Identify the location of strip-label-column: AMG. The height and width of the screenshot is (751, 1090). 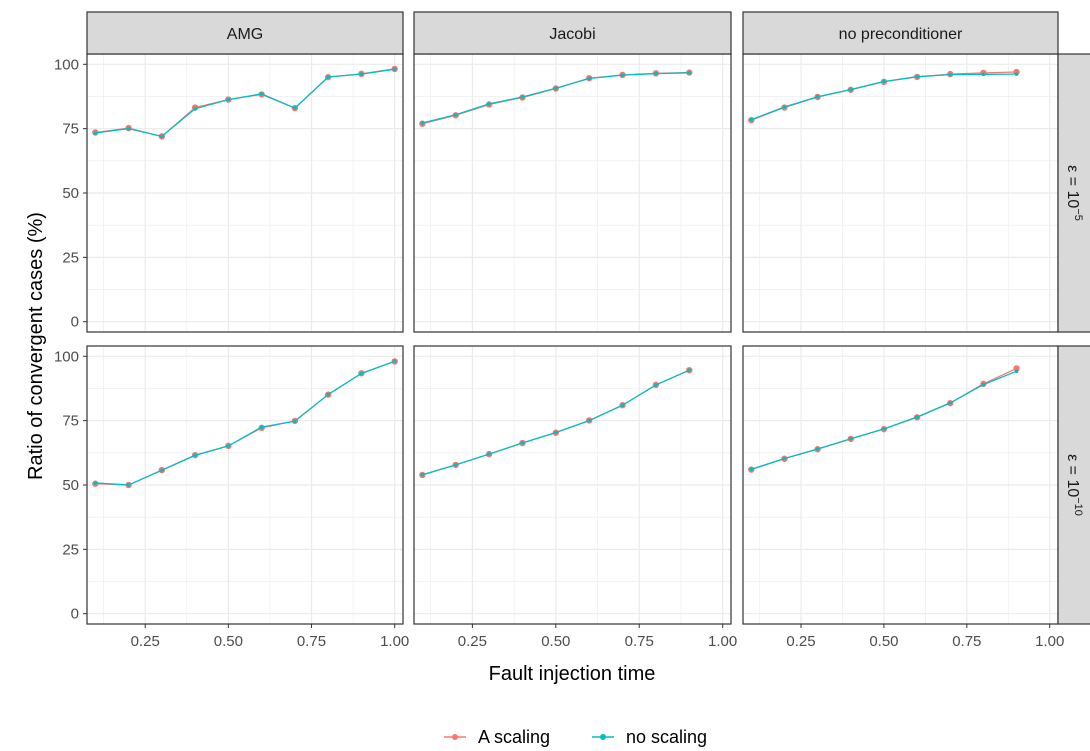
(245, 34).